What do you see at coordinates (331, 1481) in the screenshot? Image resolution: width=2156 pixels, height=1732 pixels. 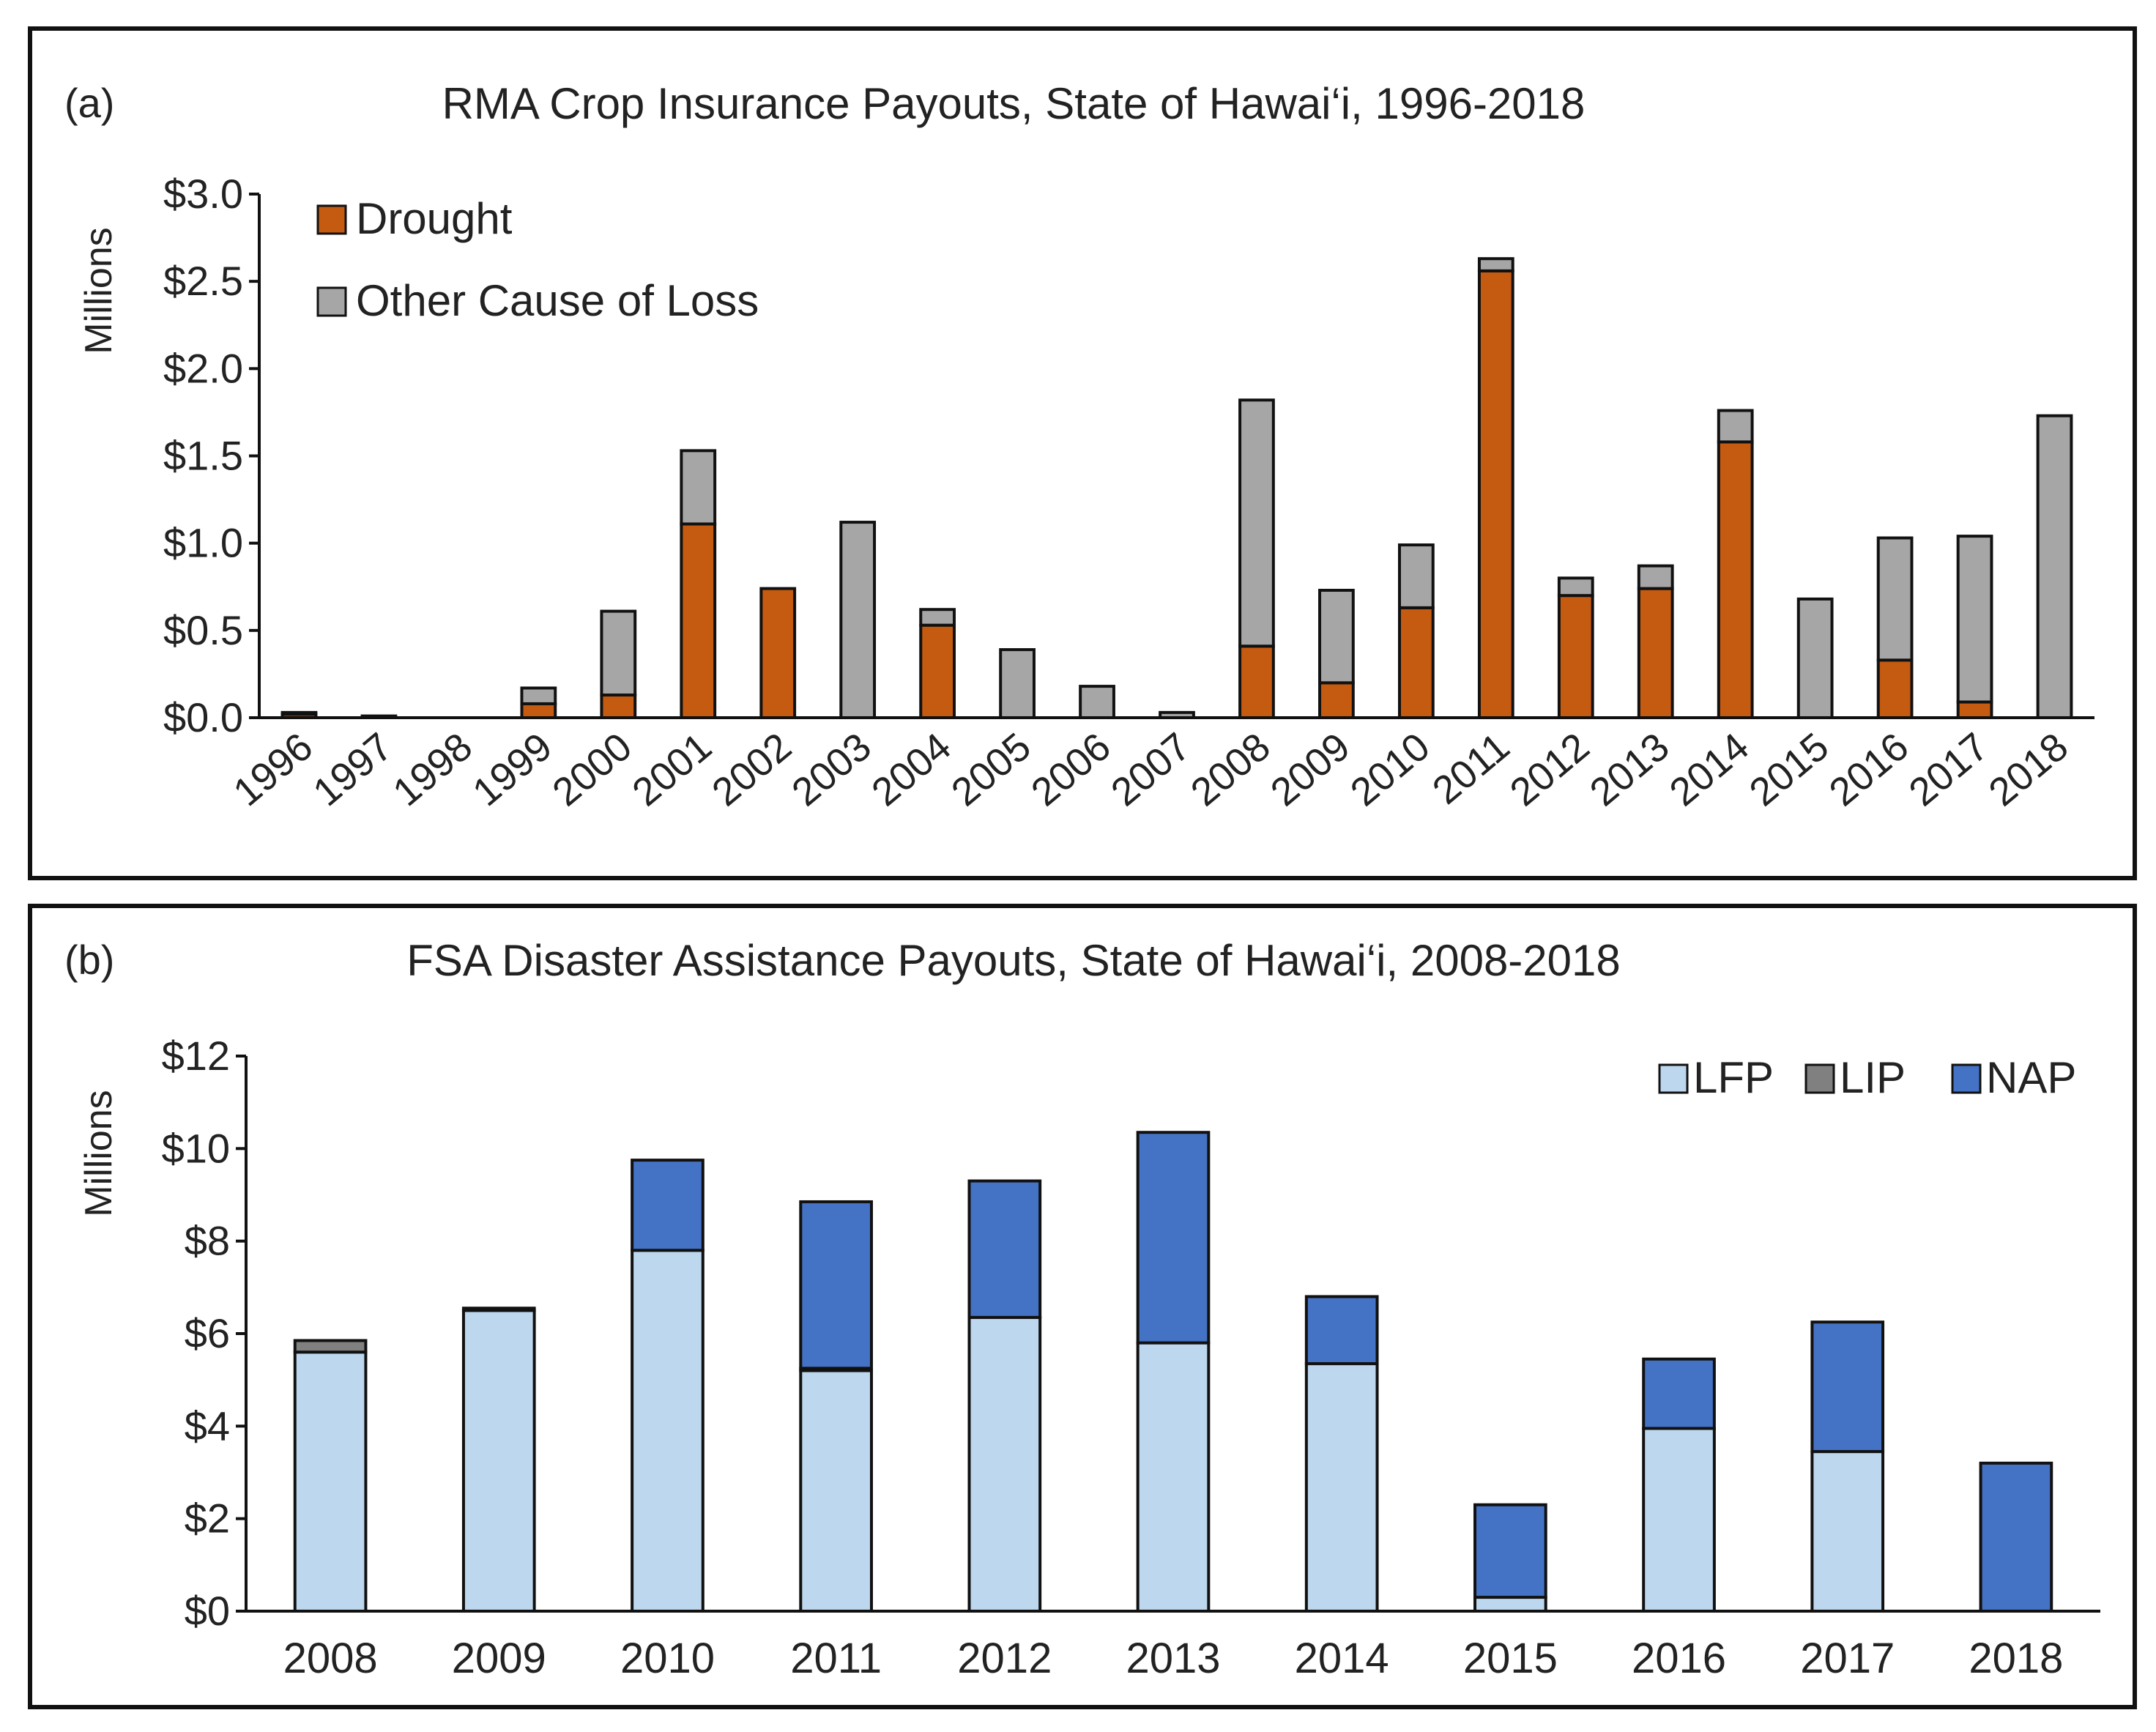 I see `chart-b-bar-2008-lfp` at bounding box center [331, 1481].